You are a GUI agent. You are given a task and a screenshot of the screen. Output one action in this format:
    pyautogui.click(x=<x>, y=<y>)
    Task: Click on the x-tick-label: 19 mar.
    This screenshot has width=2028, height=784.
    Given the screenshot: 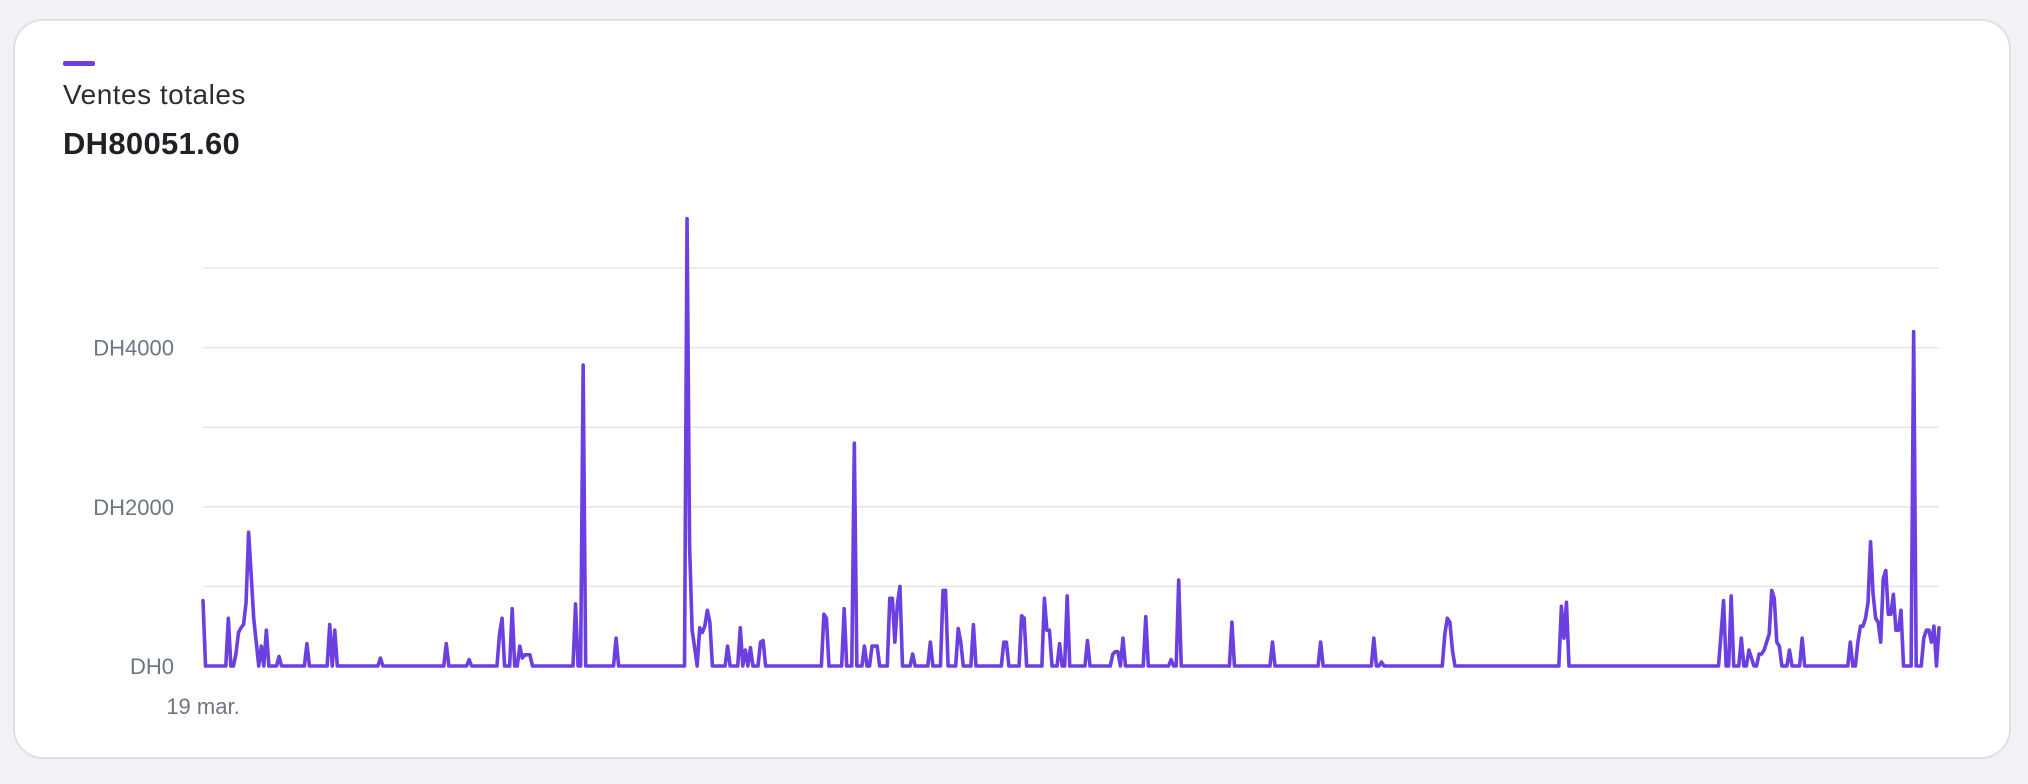 What is the action you would take?
    pyautogui.click(x=202, y=706)
    